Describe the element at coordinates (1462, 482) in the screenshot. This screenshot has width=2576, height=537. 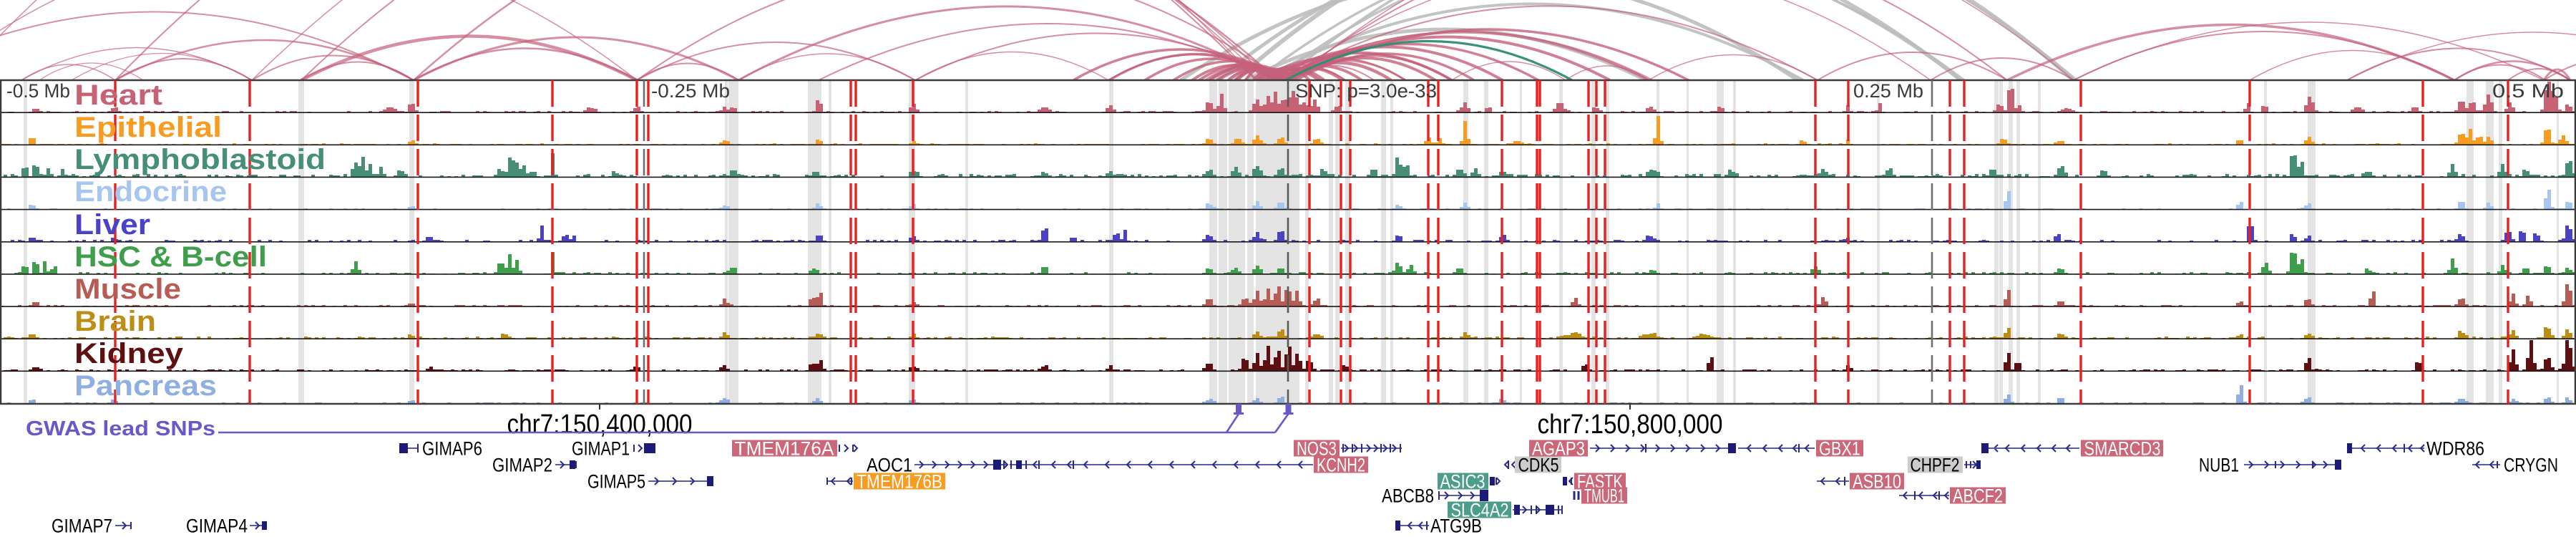
I see `svg-text: ASIC3` at that location.